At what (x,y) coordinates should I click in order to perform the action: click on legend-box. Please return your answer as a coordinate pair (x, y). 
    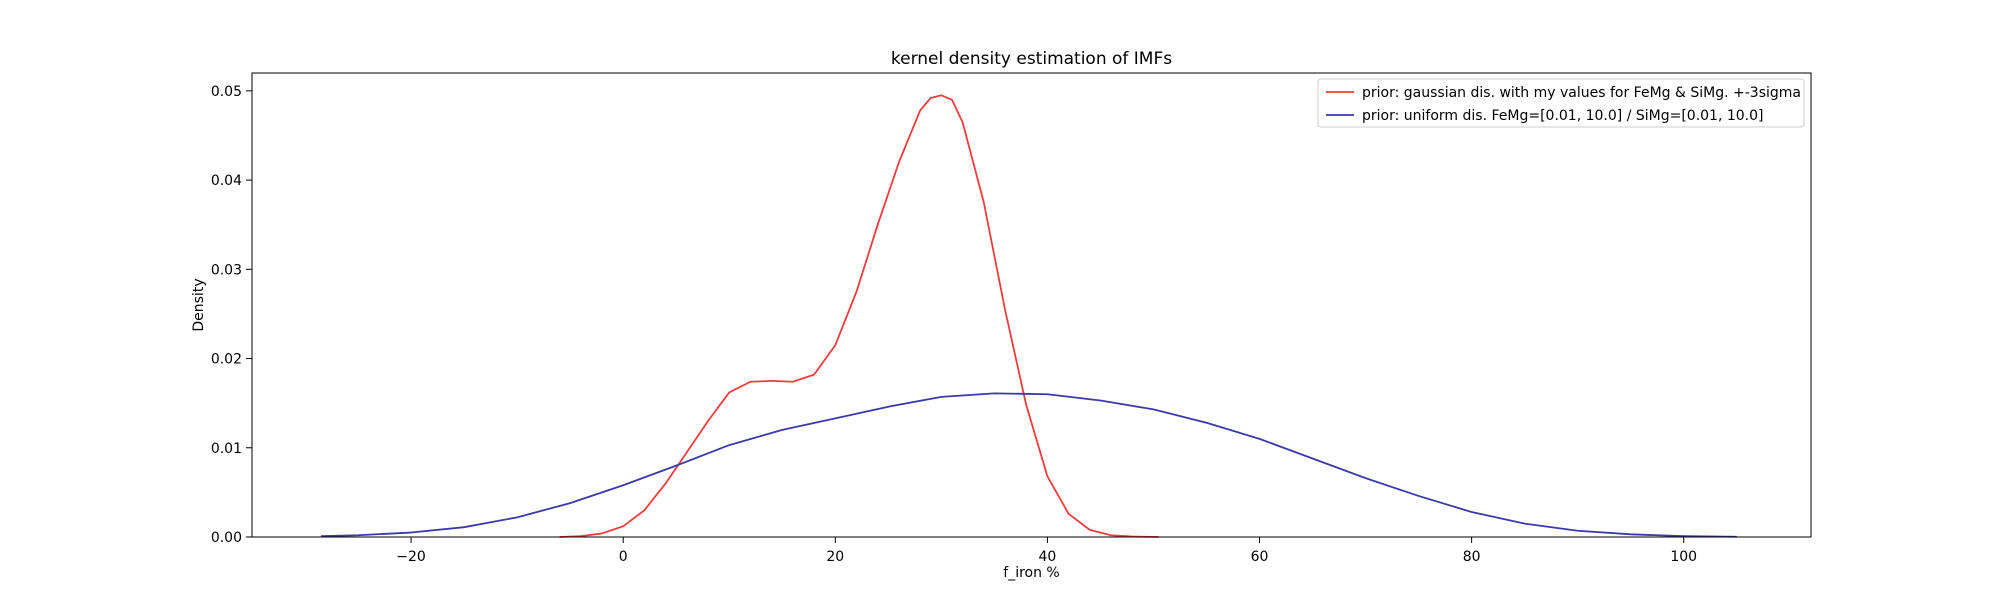
    Looking at the image, I should click on (1561, 103).